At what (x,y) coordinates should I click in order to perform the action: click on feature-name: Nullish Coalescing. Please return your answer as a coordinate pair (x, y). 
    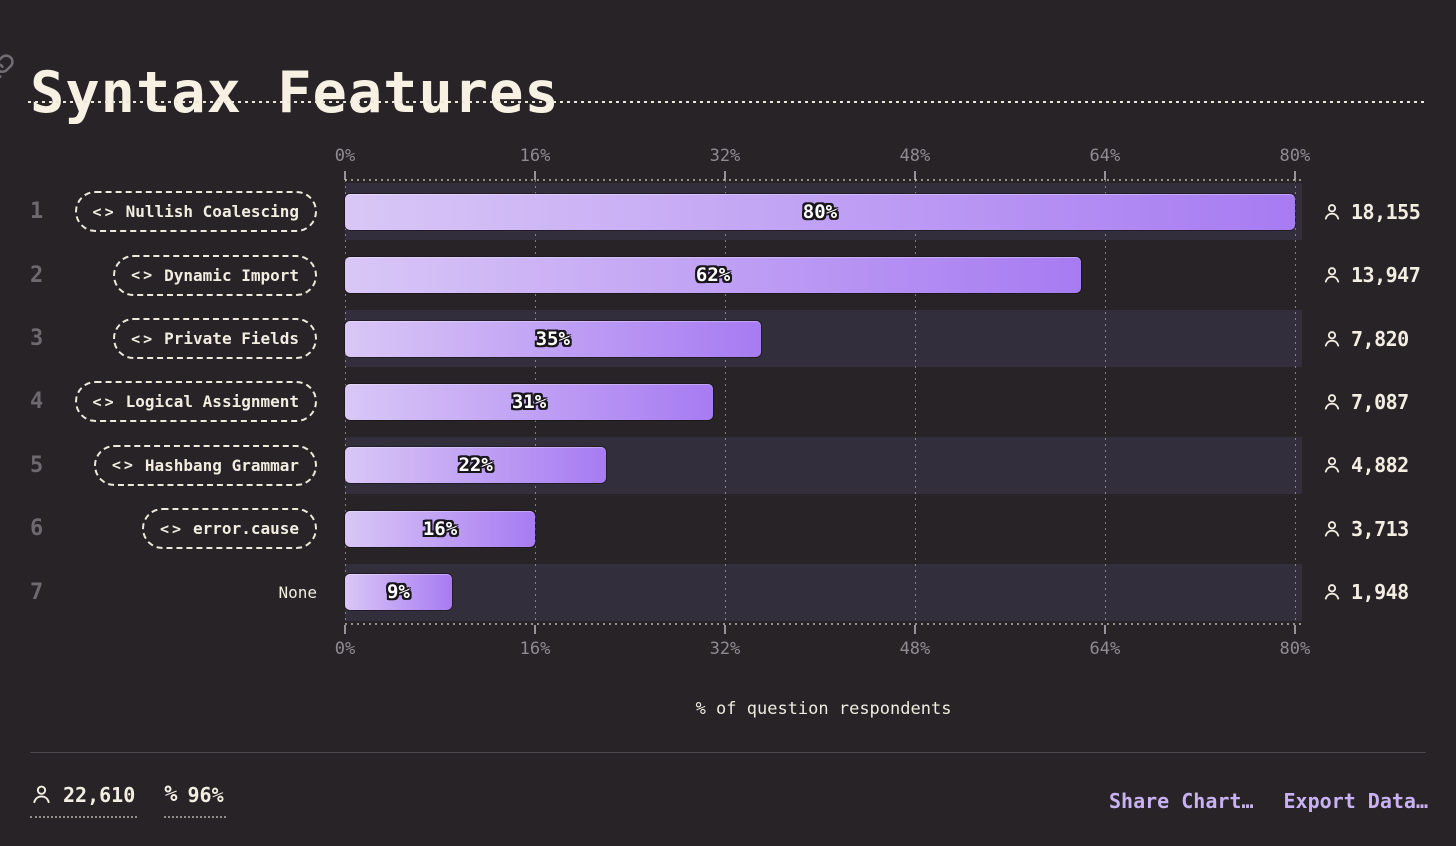
    Looking at the image, I should click on (212, 212).